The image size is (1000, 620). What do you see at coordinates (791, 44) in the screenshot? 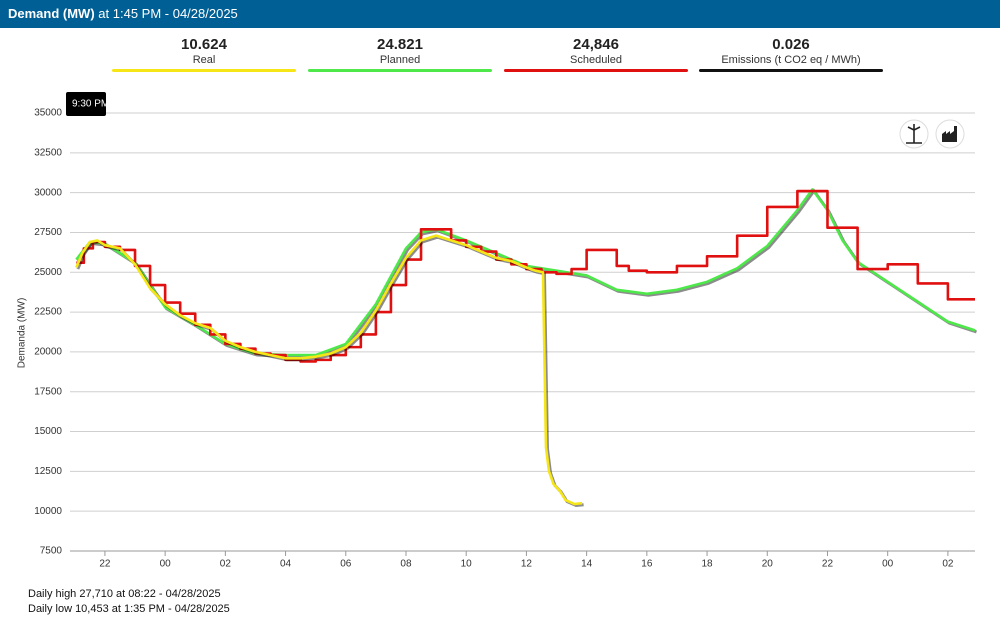
I see `summary-value: 0.026` at bounding box center [791, 44].